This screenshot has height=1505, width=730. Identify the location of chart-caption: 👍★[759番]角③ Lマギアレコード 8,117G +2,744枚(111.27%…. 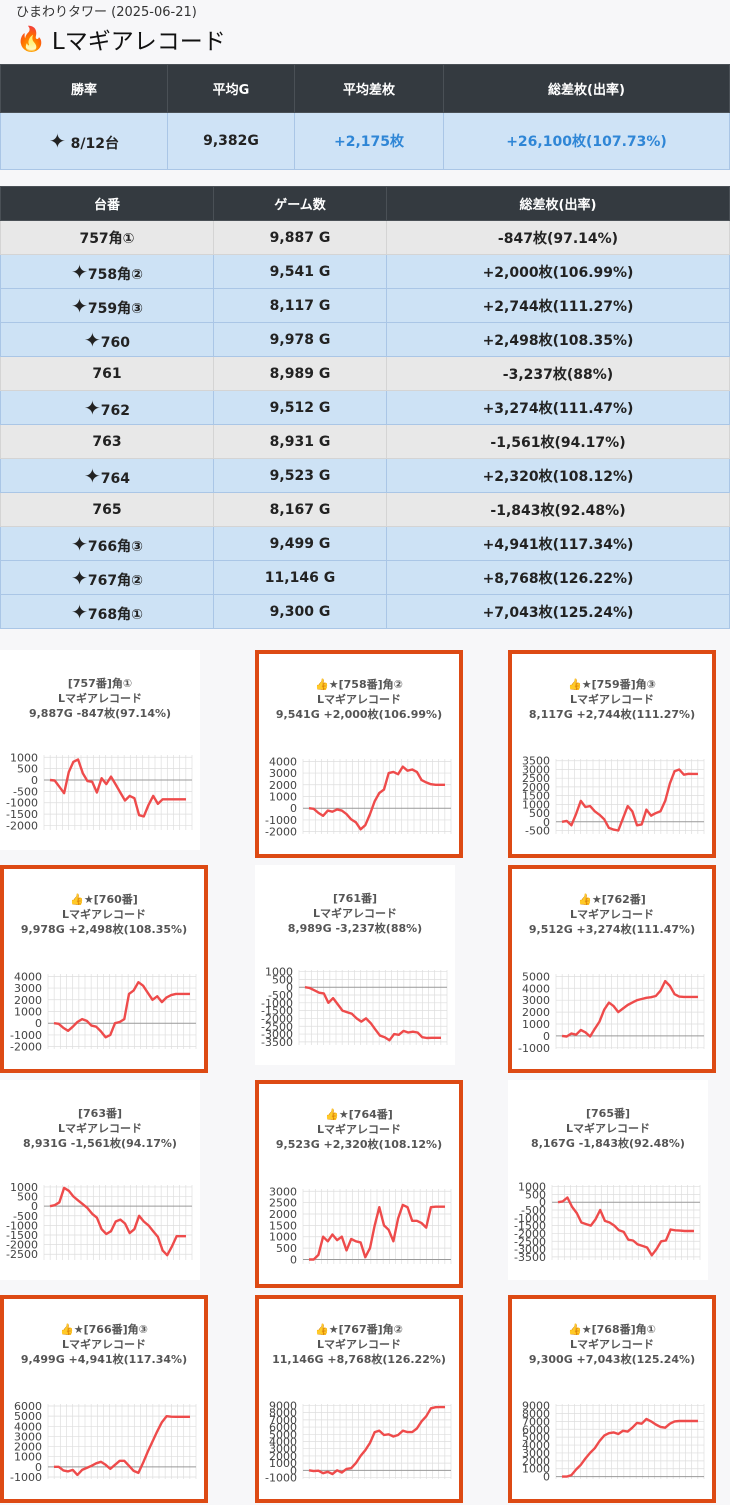
(612, 699).